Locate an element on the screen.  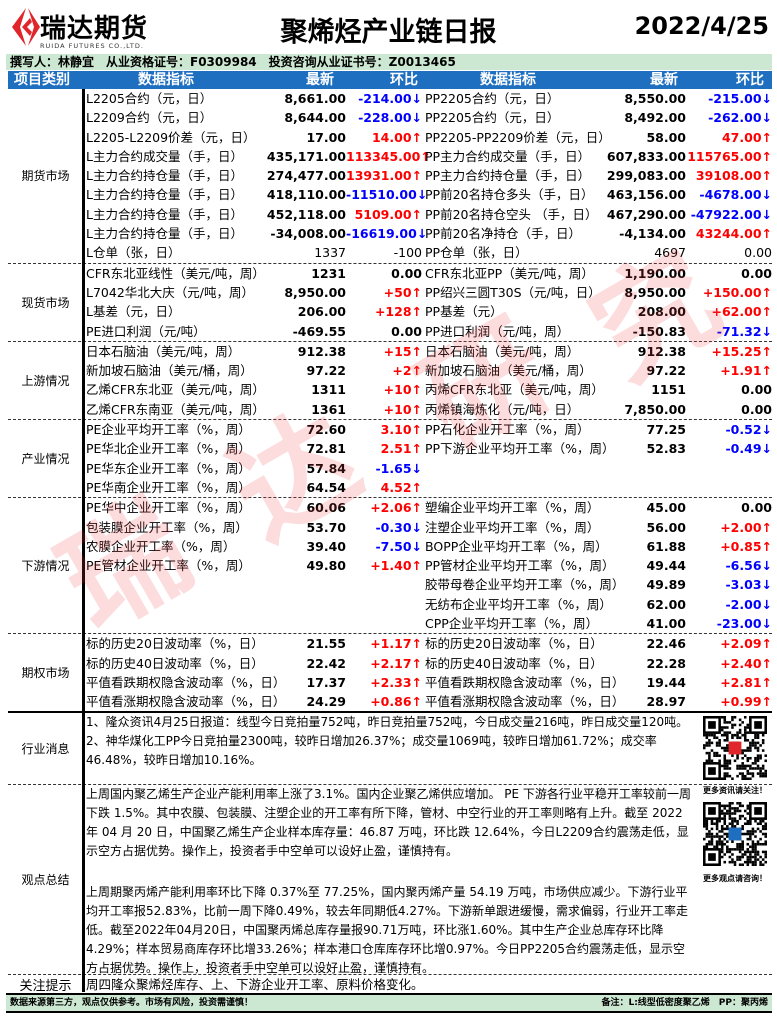
change-value: -215.00↓ is located at coordinates (740, 98).